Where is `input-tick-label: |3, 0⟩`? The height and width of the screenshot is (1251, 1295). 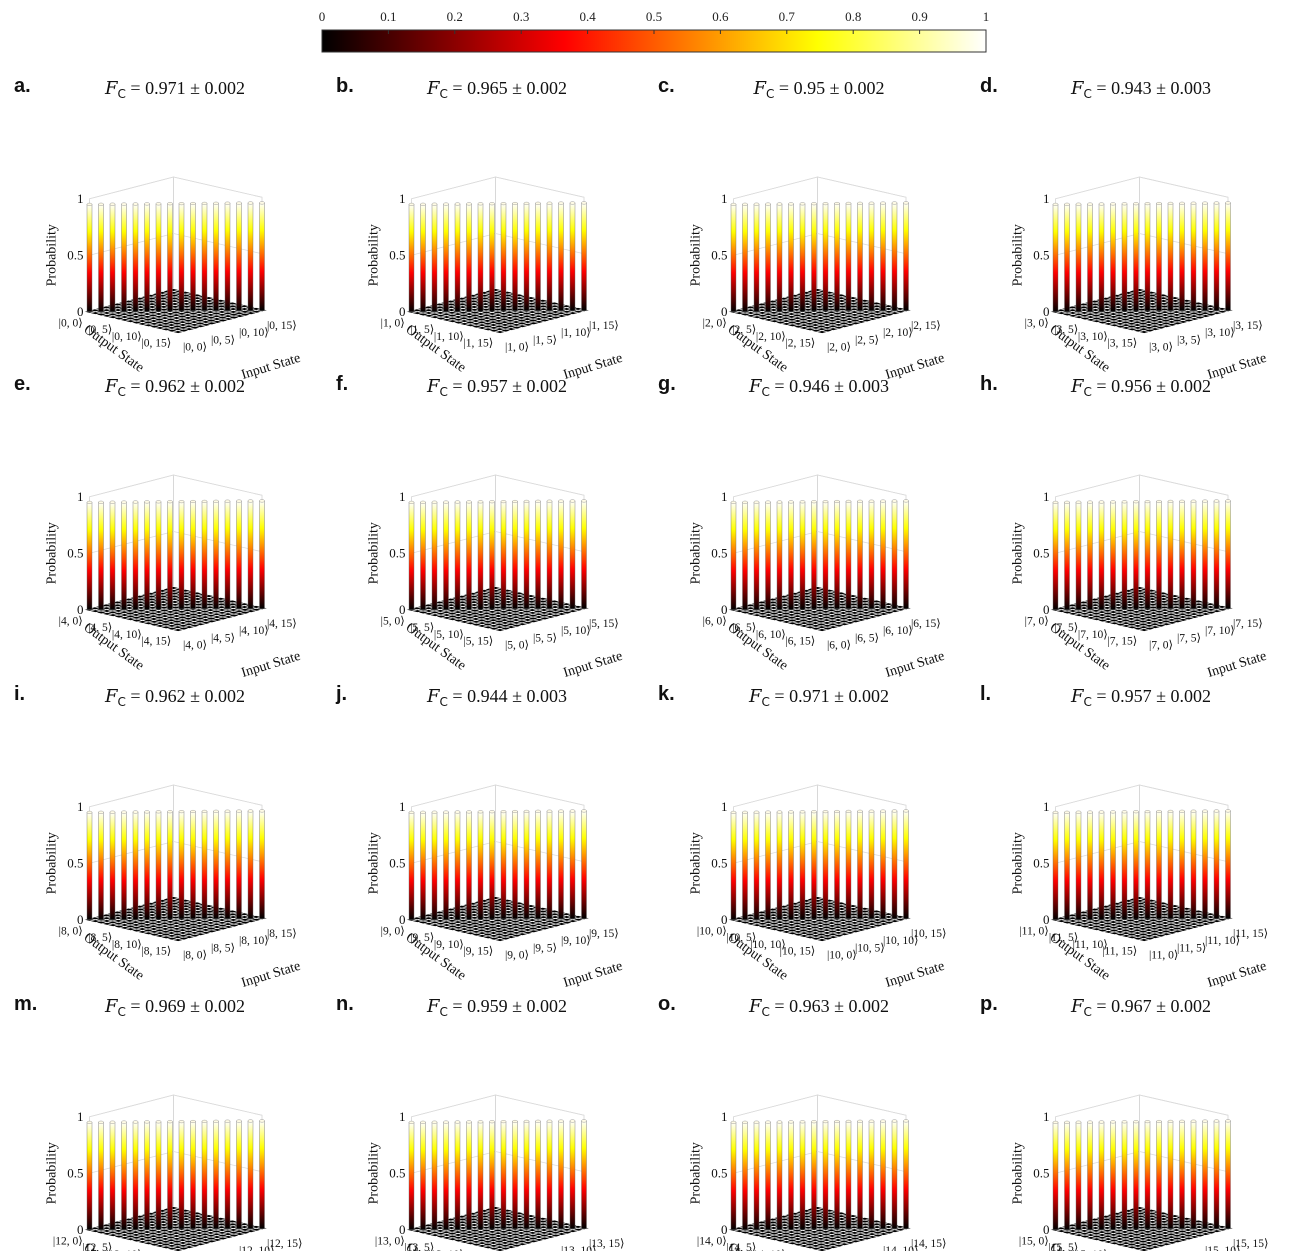 input-tick-label: |3, 0⟩ is located at coordinates (1161, 348).